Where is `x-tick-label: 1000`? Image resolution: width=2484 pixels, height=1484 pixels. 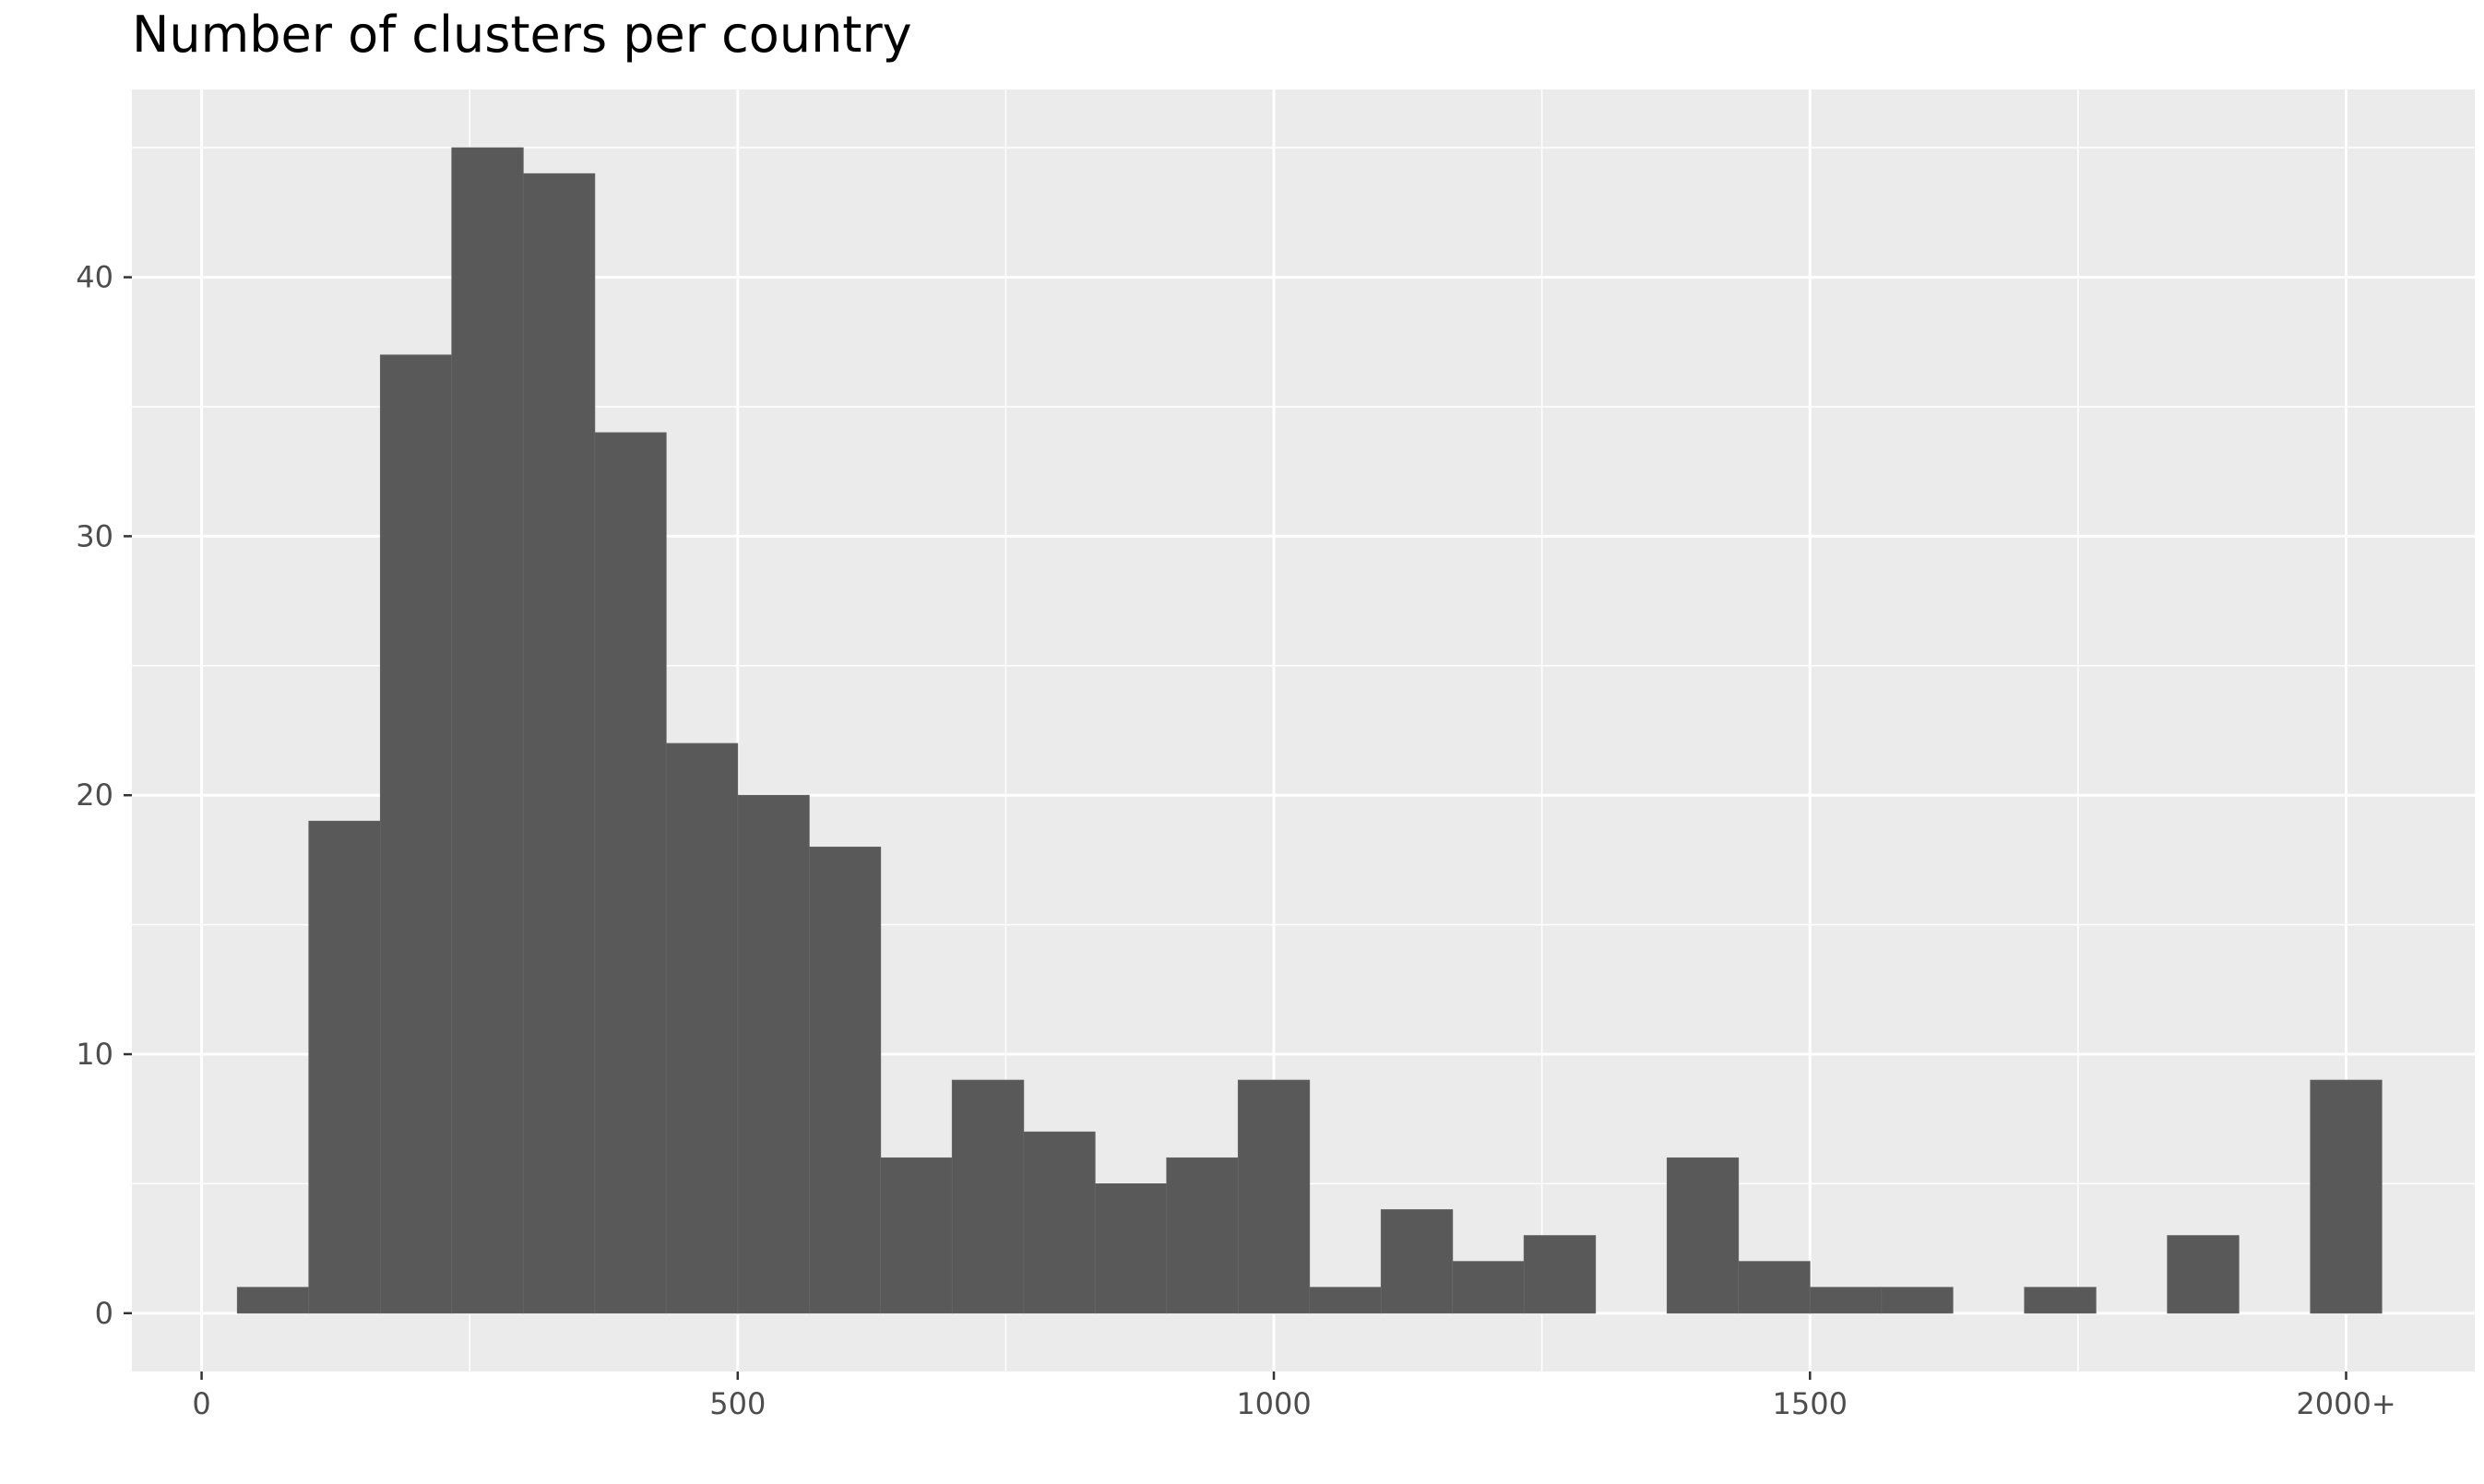 x-tick-label: 1000 is located at coordinates (1273, 1404).